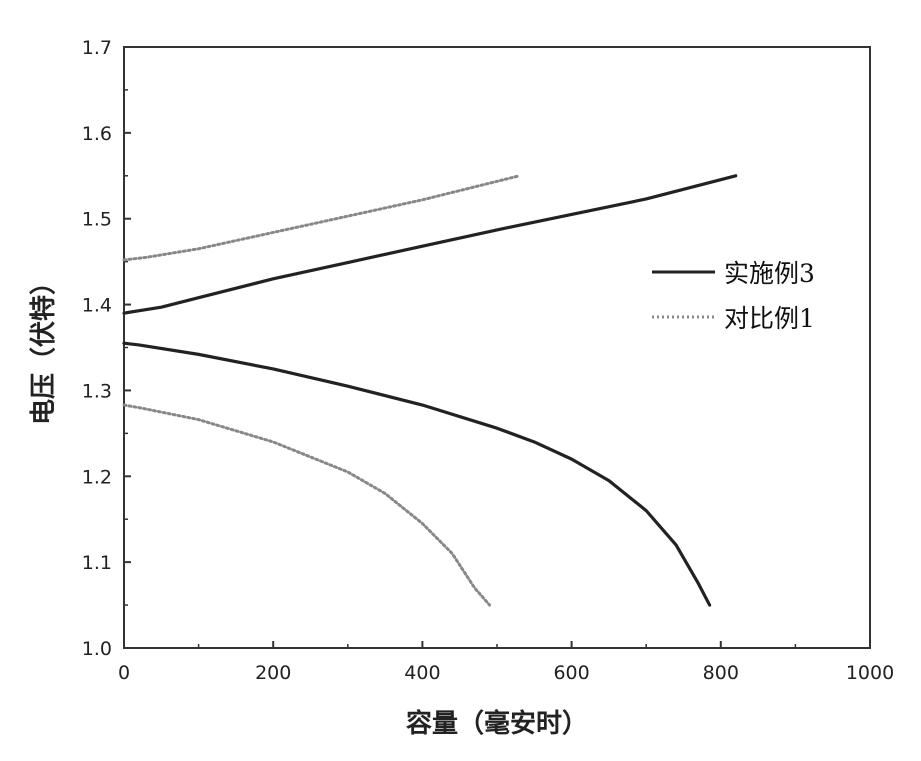 The width and height of the screenshot is (921, 761). What do you see at coordinates (571, 673) in the screenshot?
I see `x-tick-label: 600` at bounding box center [571, 673].